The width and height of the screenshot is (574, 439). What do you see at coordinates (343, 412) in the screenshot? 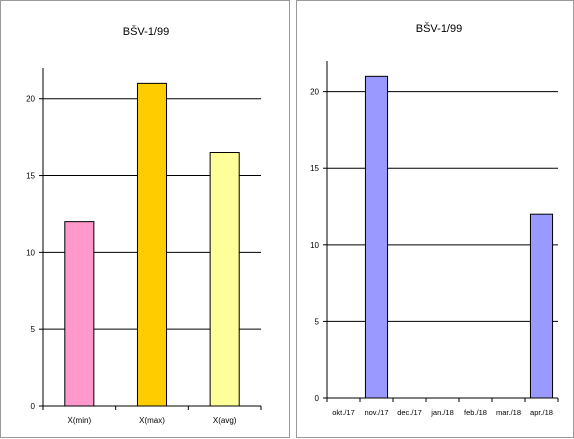
I see `x-category-label: okt./17` at bounding box center [343, 412].